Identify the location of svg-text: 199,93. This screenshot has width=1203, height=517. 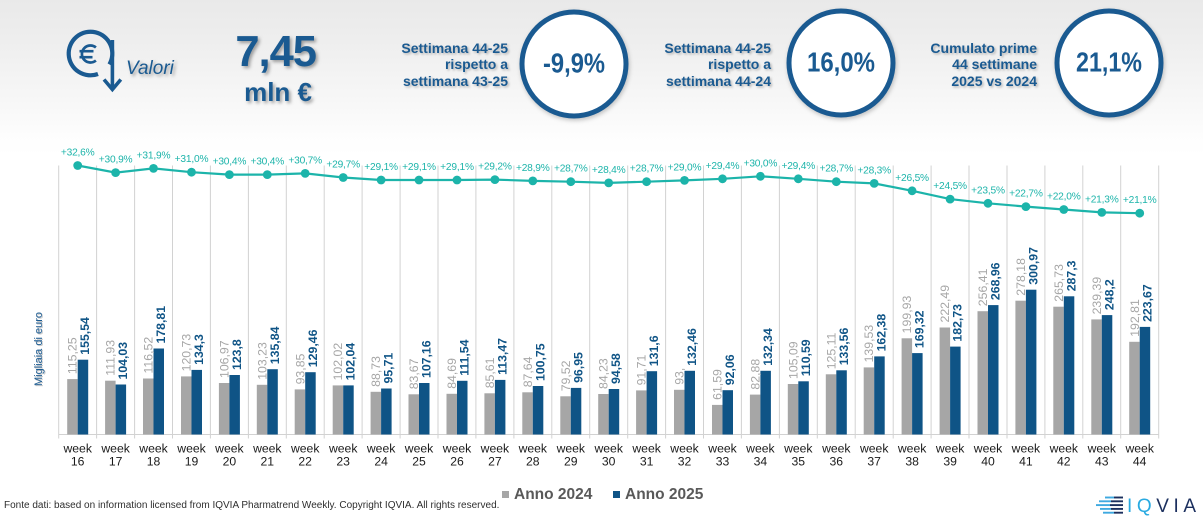
(907, 315).